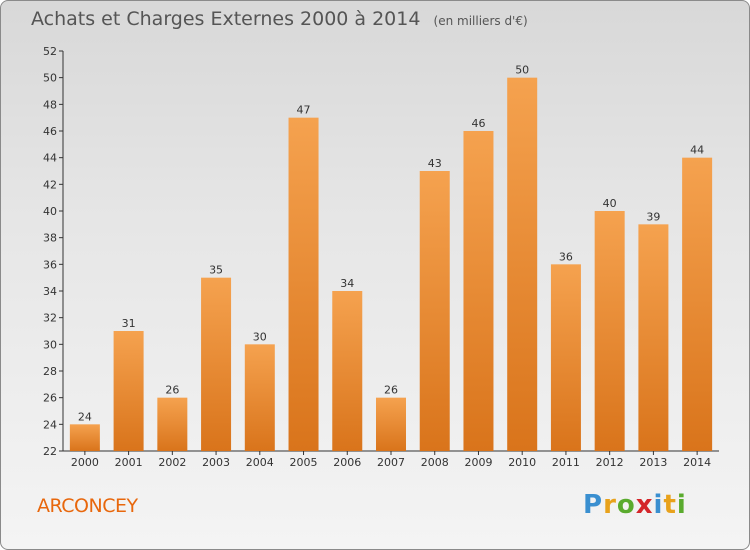 Image resolution: width=750 pixels, height=550 pixels. Describe the element at coordinates (50, 184) in the screenshot. I see `y-tick-label: 42` at that location.